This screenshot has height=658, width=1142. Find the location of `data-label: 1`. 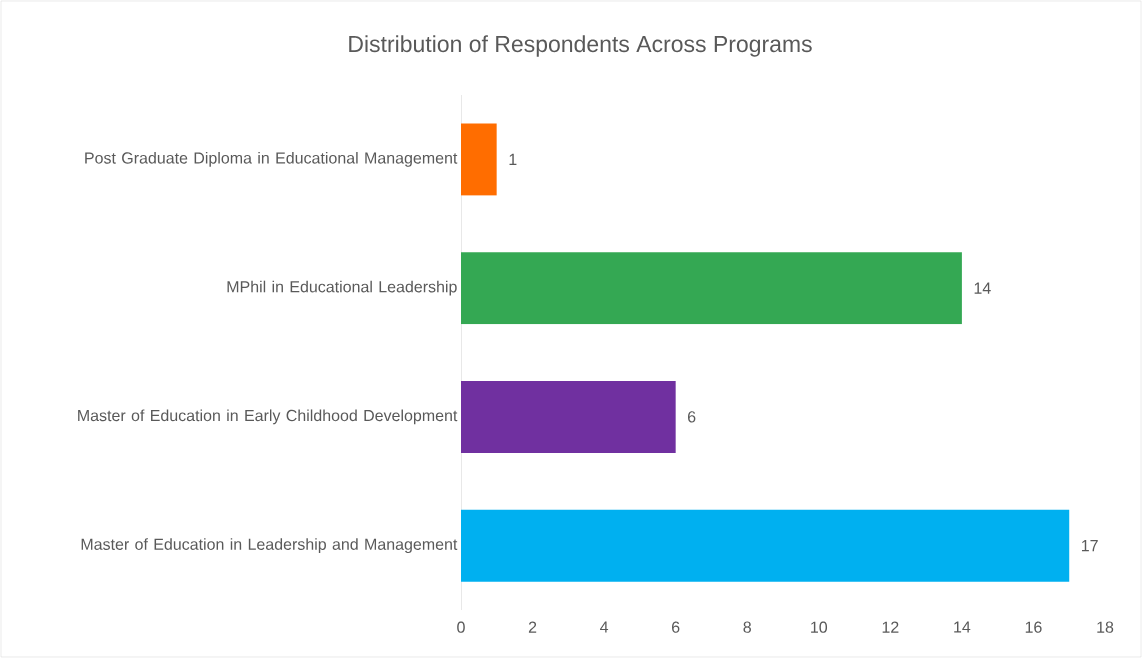

data-label: 1 is located at coordinates (513, 159).